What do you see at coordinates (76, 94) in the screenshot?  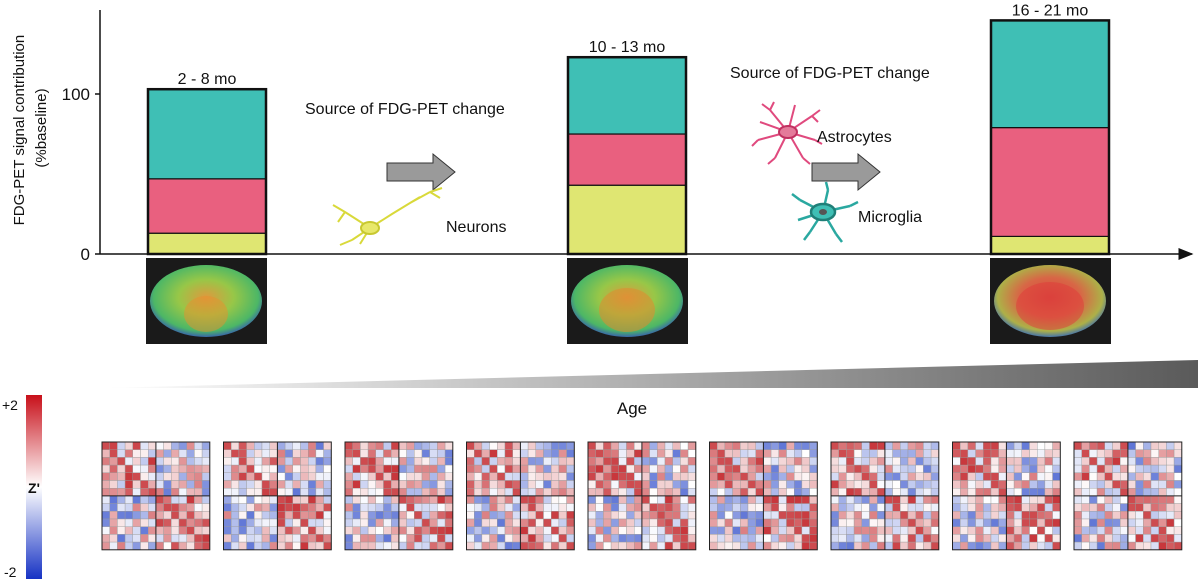 I see `y-tick-100: 100` at bounding box center [76, 94].